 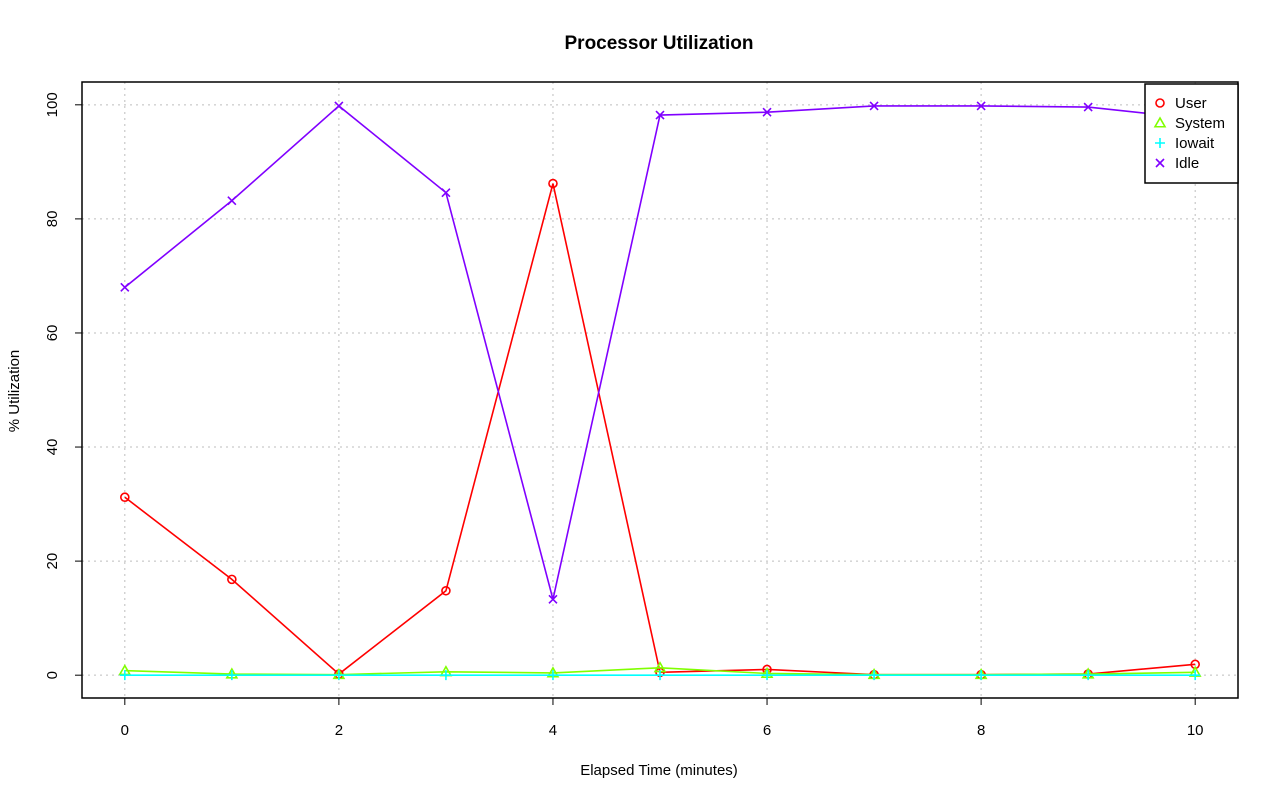 I want to click on x-tick-label: 10, so click(x=1195, y=730).